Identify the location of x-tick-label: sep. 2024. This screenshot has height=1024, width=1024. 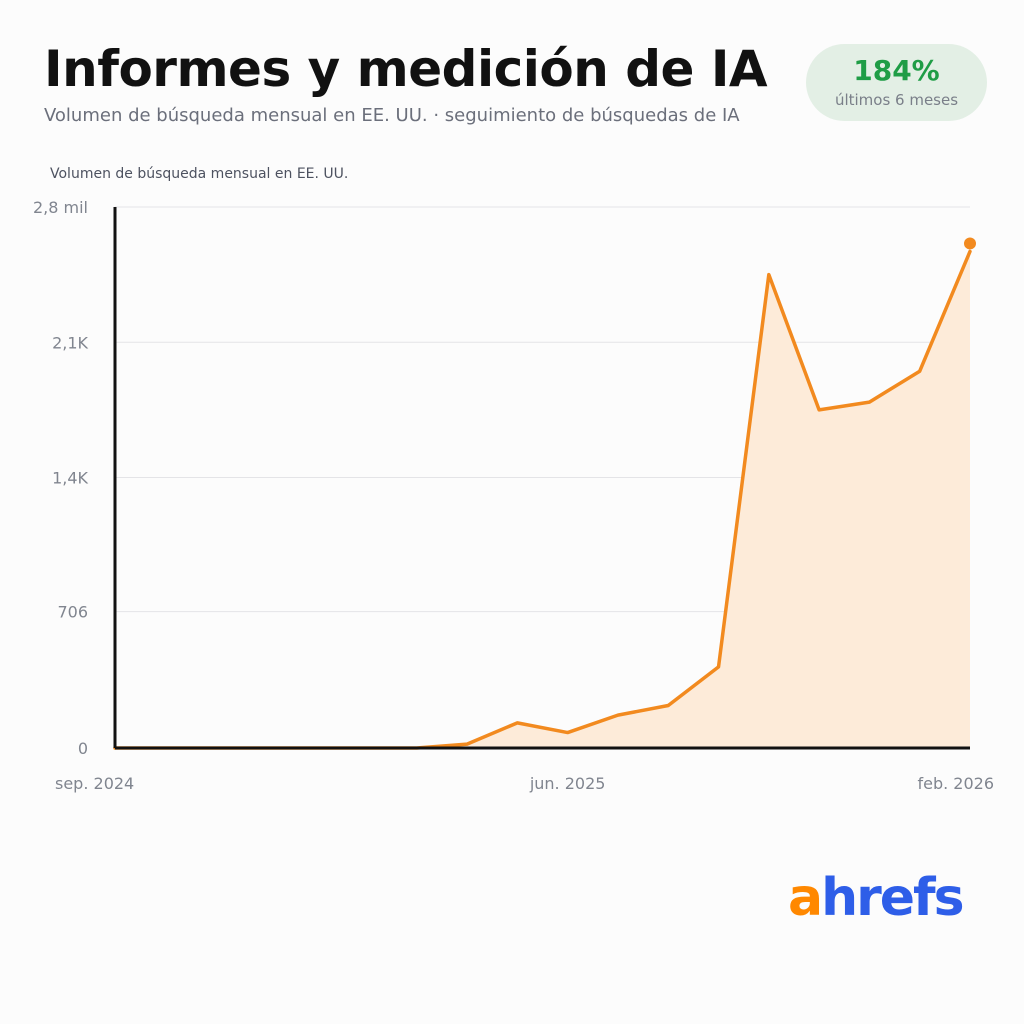
(94, 783).